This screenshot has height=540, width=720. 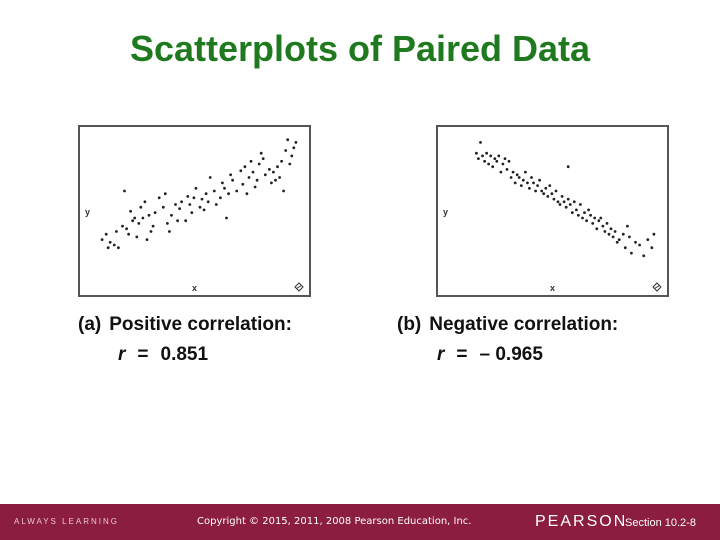 What do you see at coordinates (360, 48) in the screenshot?
I see `slide-title: Scatterplots of Paired Data` at bounding box center [360, 48].